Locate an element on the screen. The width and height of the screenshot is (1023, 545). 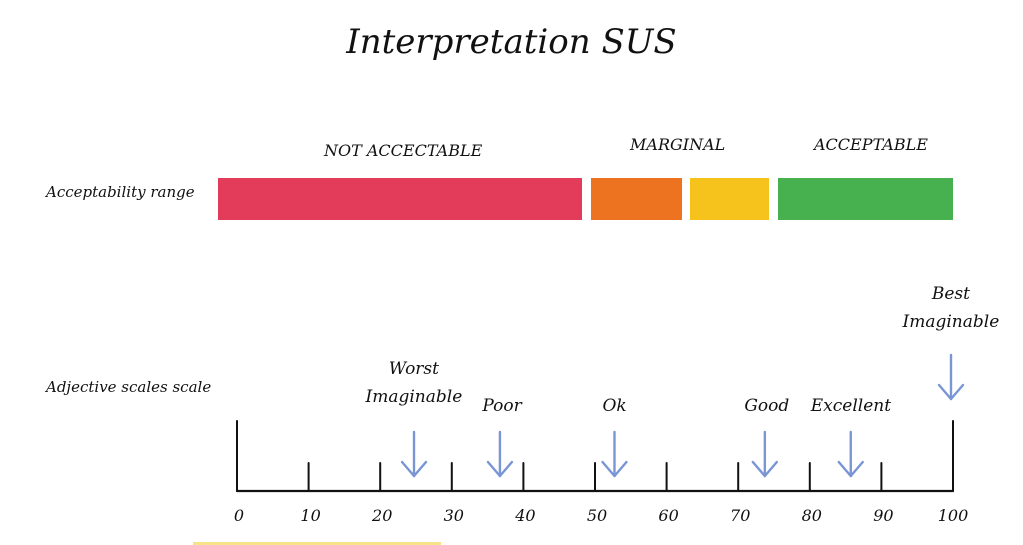
arrow-poor is located at coordinates (500, 454).